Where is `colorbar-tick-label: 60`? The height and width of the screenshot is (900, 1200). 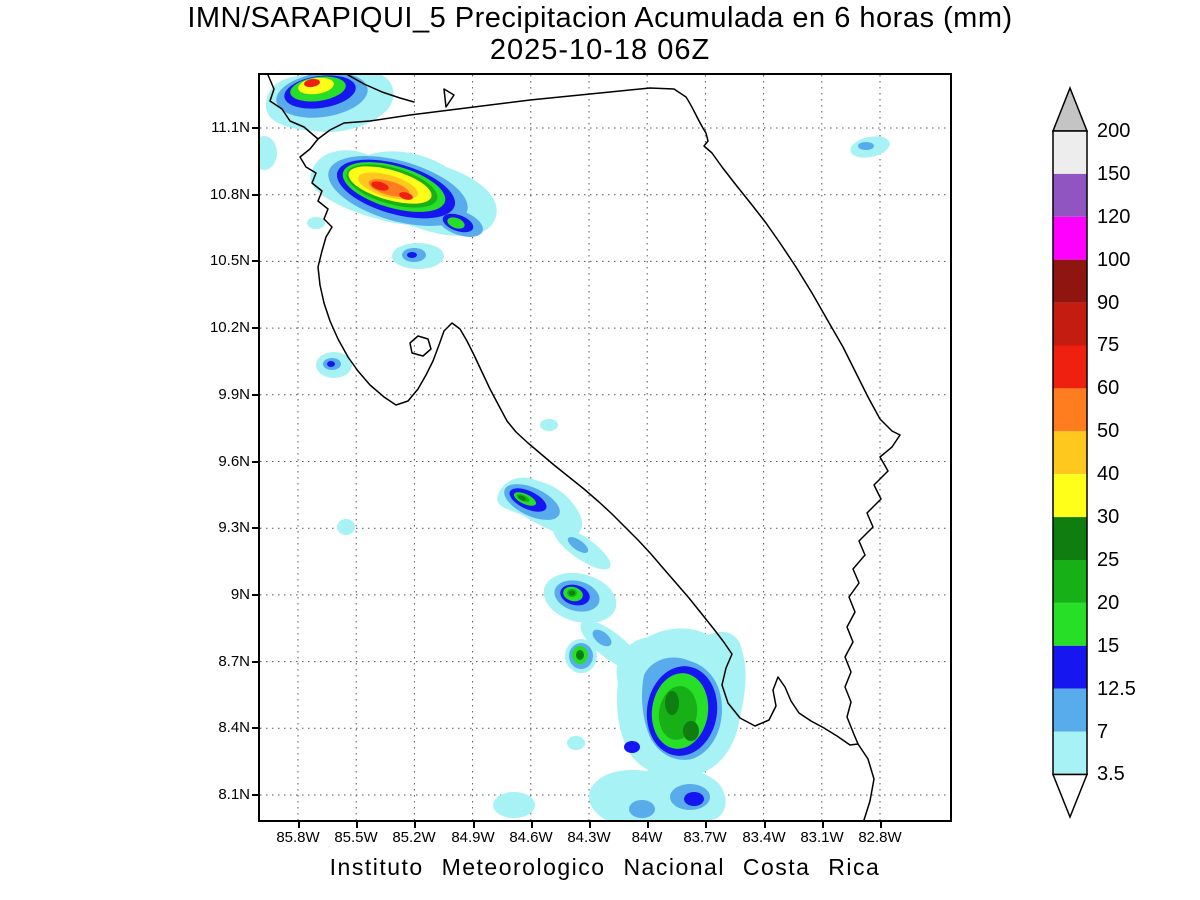
colorbar-tick-label: 60 is located at coordinates (1108, 388).